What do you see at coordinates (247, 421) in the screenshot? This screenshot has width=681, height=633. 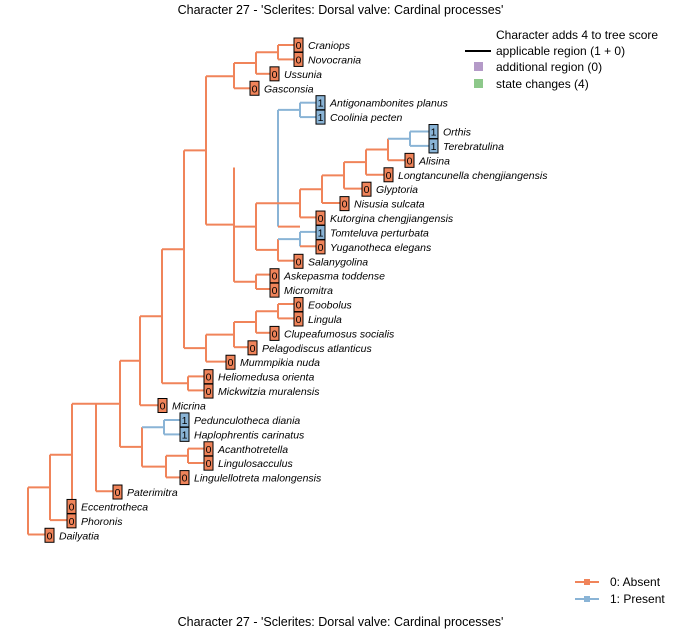 I see `taxon-label: Pedunculotheca diania` at bounding box center [247, 421].